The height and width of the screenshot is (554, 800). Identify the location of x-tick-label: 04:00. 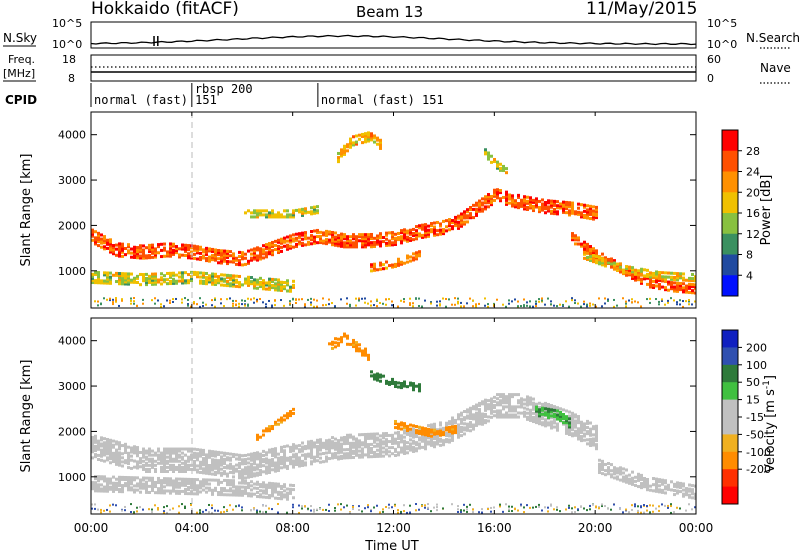
(192, 528).